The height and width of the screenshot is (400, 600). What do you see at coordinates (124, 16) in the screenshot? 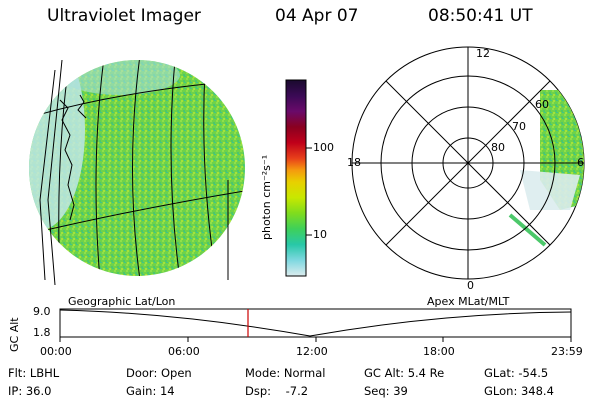
I see `instrument-title: Ultraviolet Imager` at bounding box center [124, 16].